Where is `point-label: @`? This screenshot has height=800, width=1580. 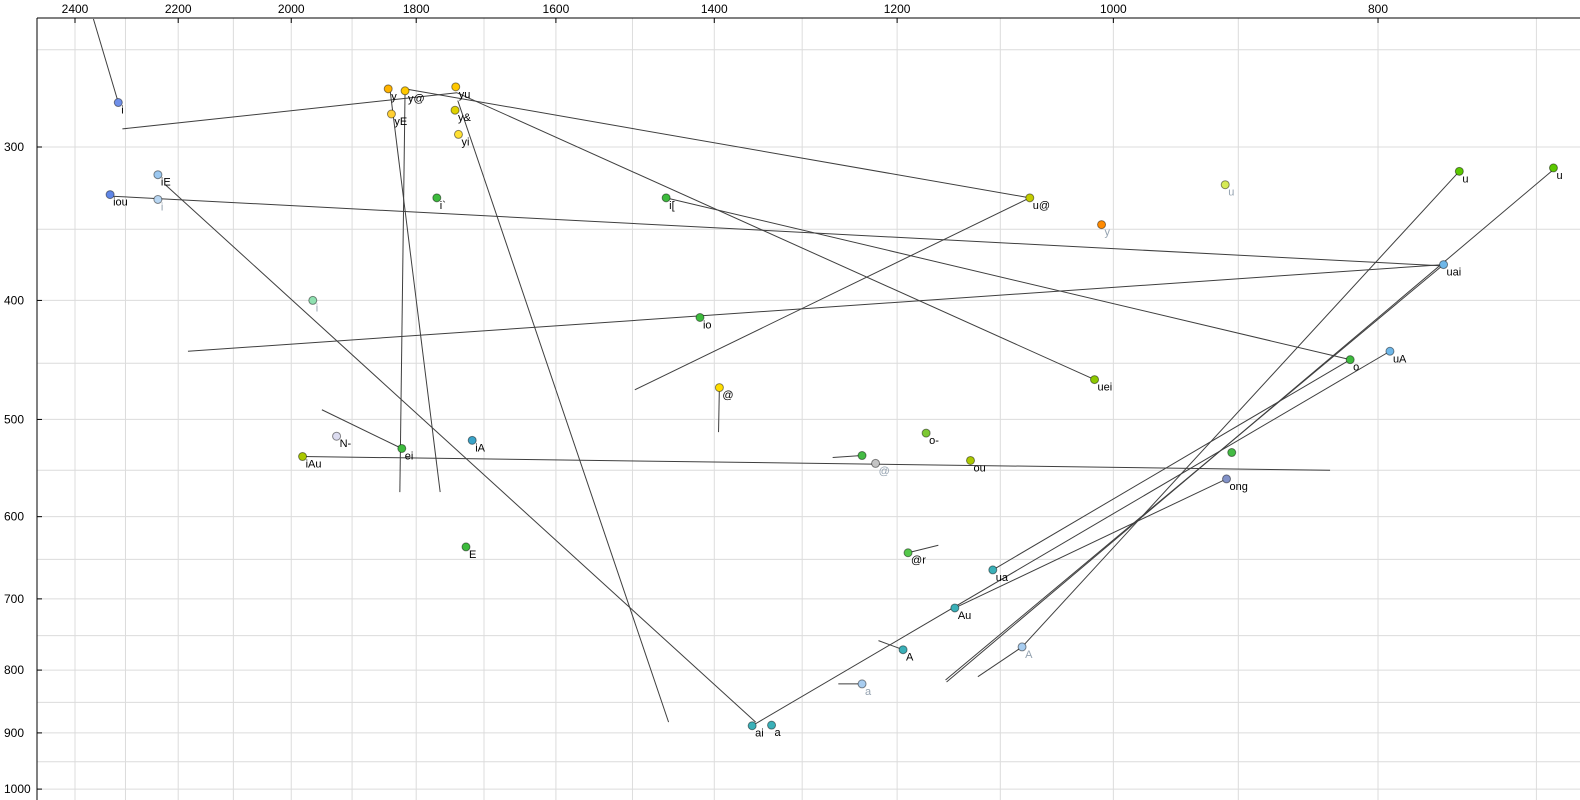
point-label: @ is located at coordinates (884, 471).